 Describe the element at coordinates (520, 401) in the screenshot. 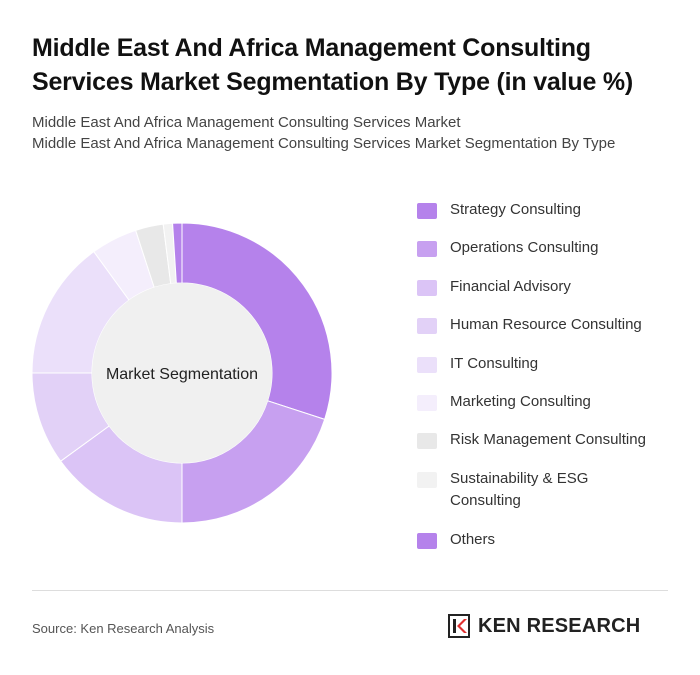

I see `legend-label: Marketing Consulting` at that location.